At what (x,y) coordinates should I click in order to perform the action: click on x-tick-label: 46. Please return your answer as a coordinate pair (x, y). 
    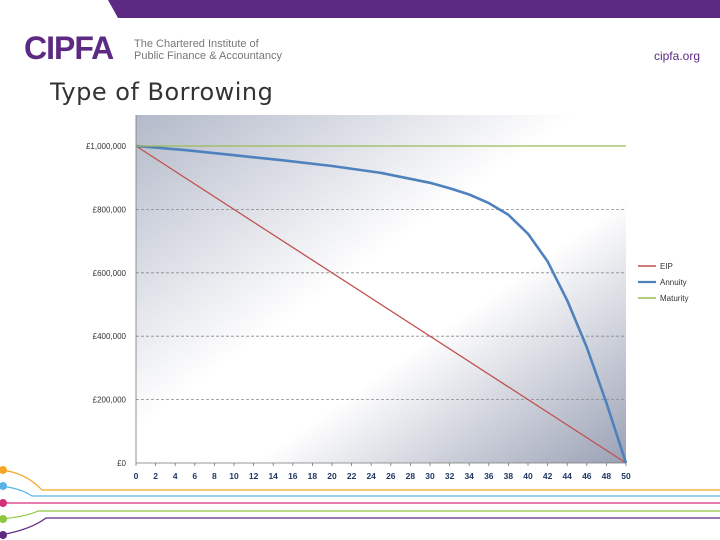
    Looking at the image, I should click on (587, 476).